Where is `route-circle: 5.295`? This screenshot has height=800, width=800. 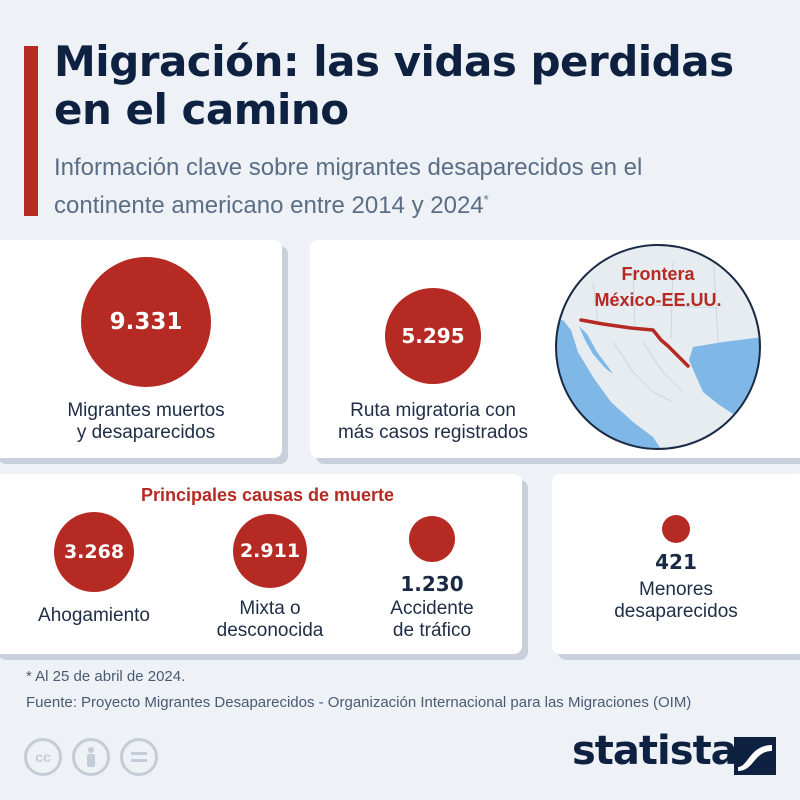 route-circle: 5.295 is located at coordinates (433, 336).